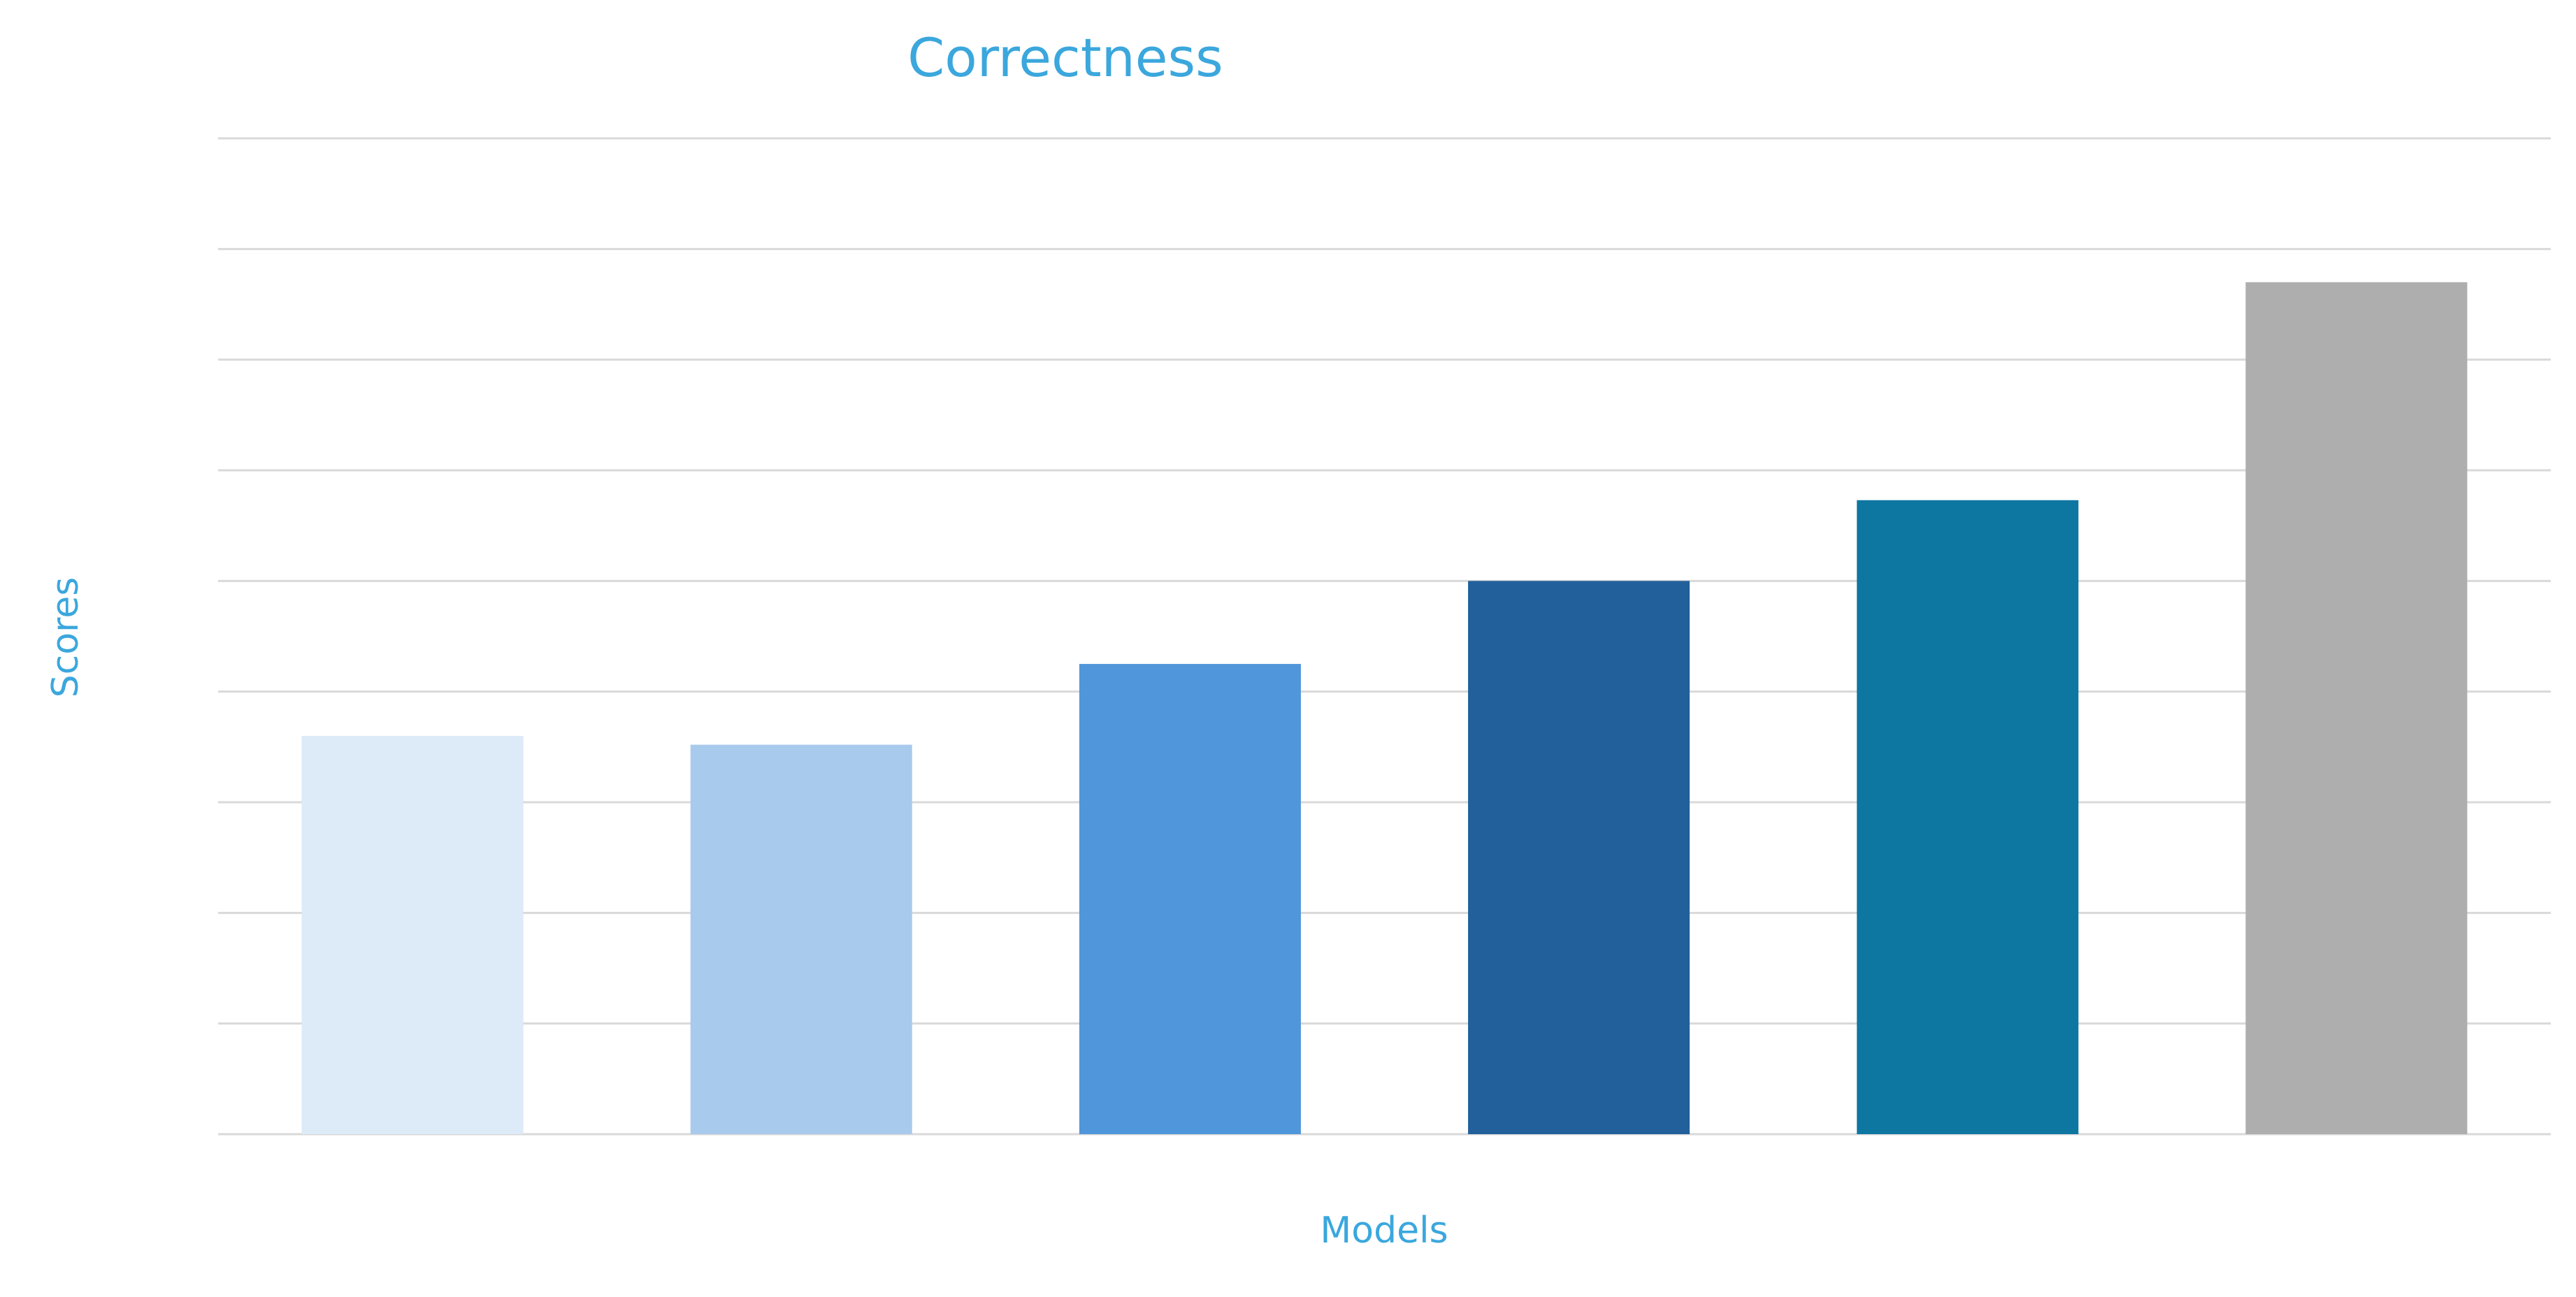 This screenshot has width=2576, height=1297. What do you see at coordinates (1384, 1231) in the screenshot?
I see `x-axis-label: Models` at bounding box center [1384, 1231].